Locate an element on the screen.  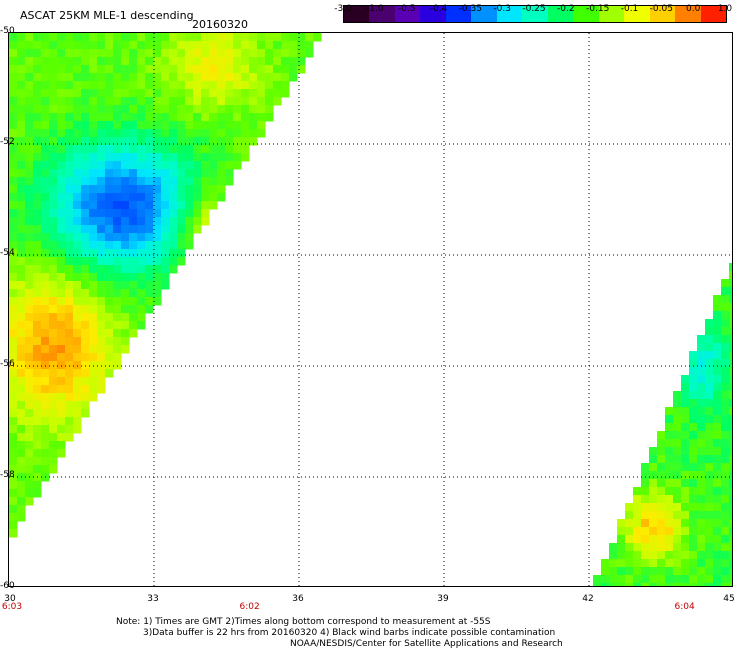
colorbar-segment is located at coordinates (662, 14).